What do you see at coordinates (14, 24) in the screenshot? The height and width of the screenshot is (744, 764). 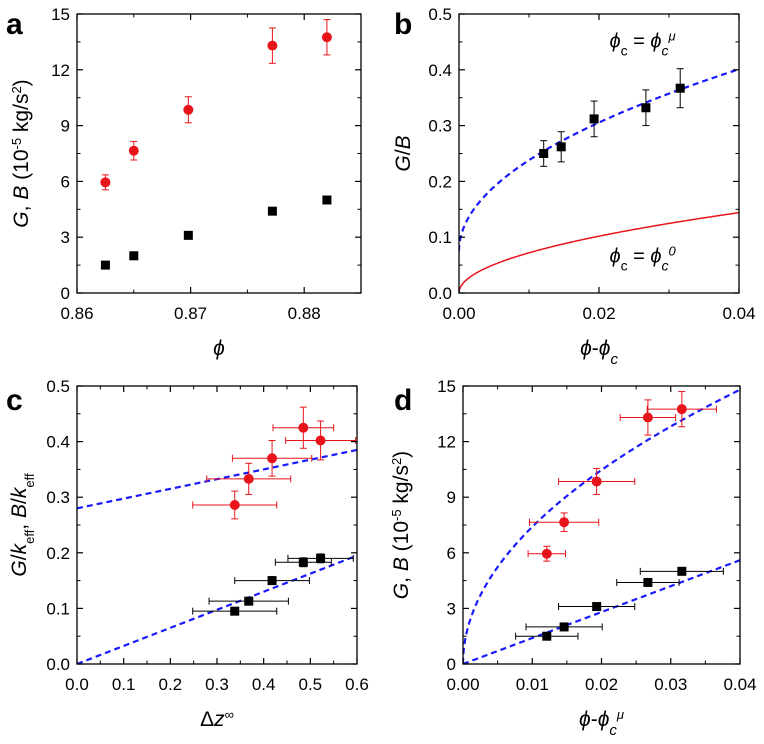 I see `panel-letter: a` at bounding box center [14, 24].